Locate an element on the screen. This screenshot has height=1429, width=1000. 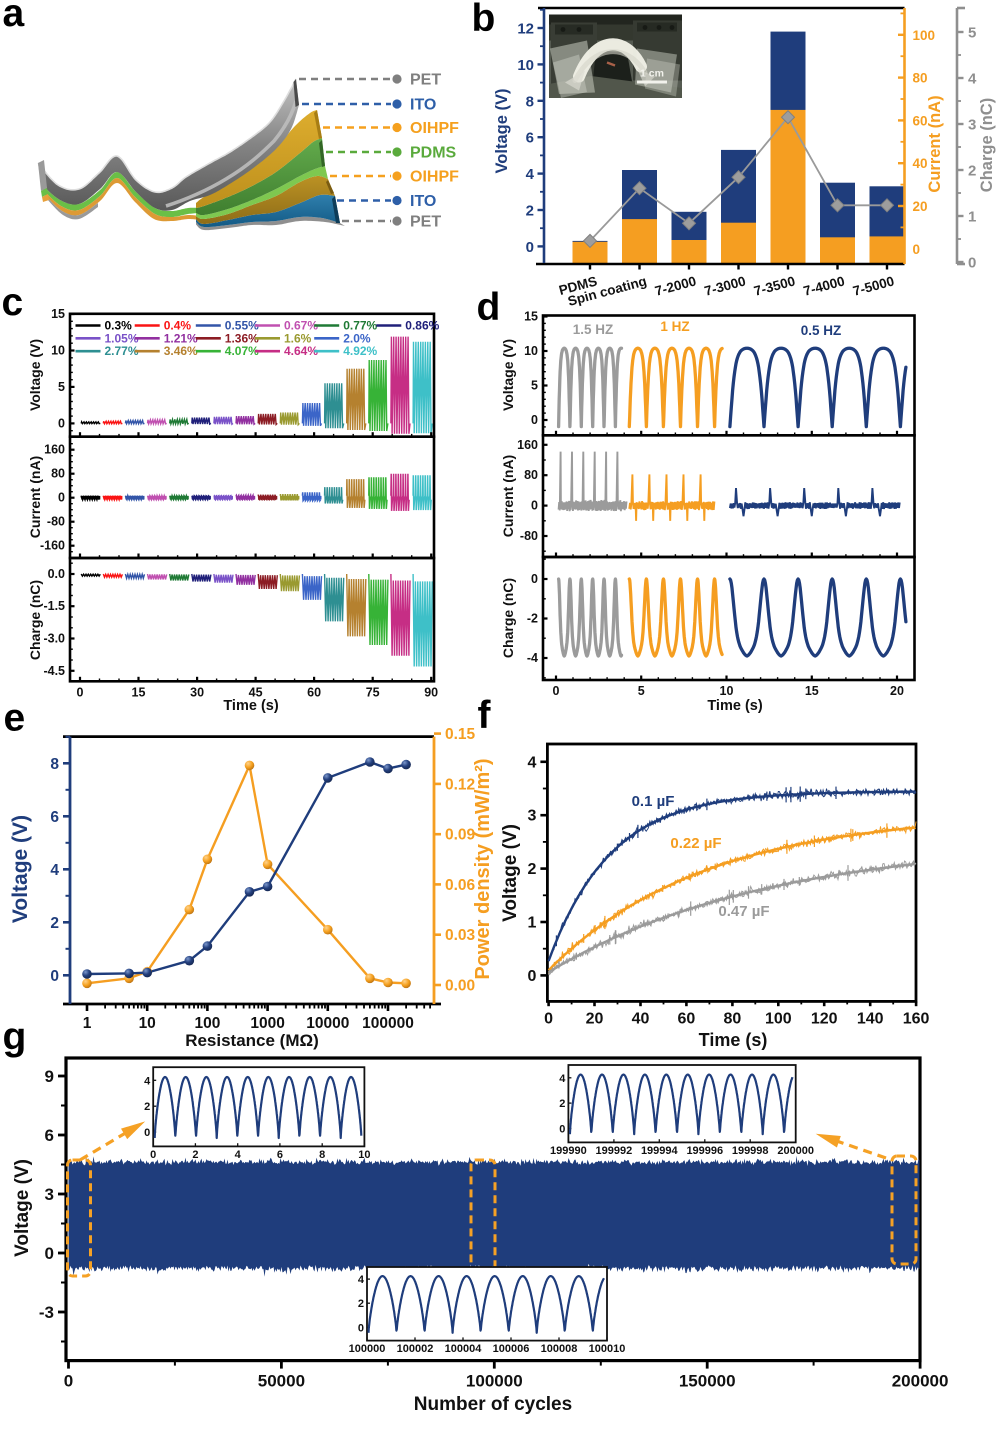
svg-text: Number of cycles is located at coordinates (493, 1404).